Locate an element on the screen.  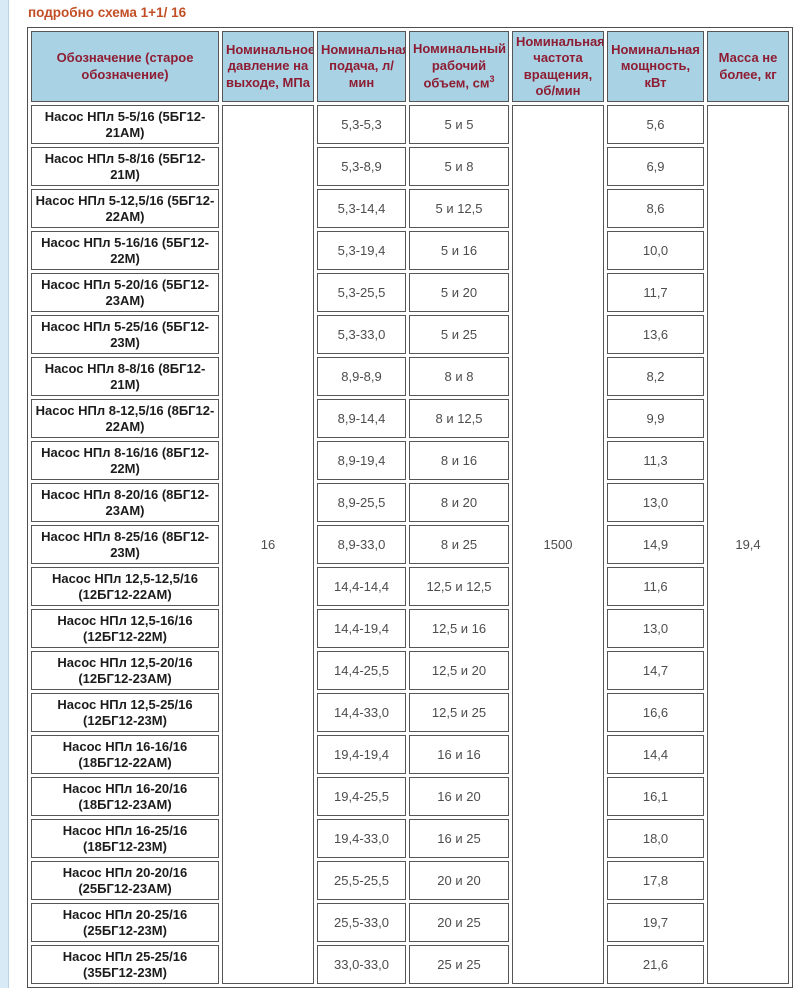
cell-designation: Насос НПл 5-12,5/16 (5БГ12-22АМ) is located at coordinates (125, 208).